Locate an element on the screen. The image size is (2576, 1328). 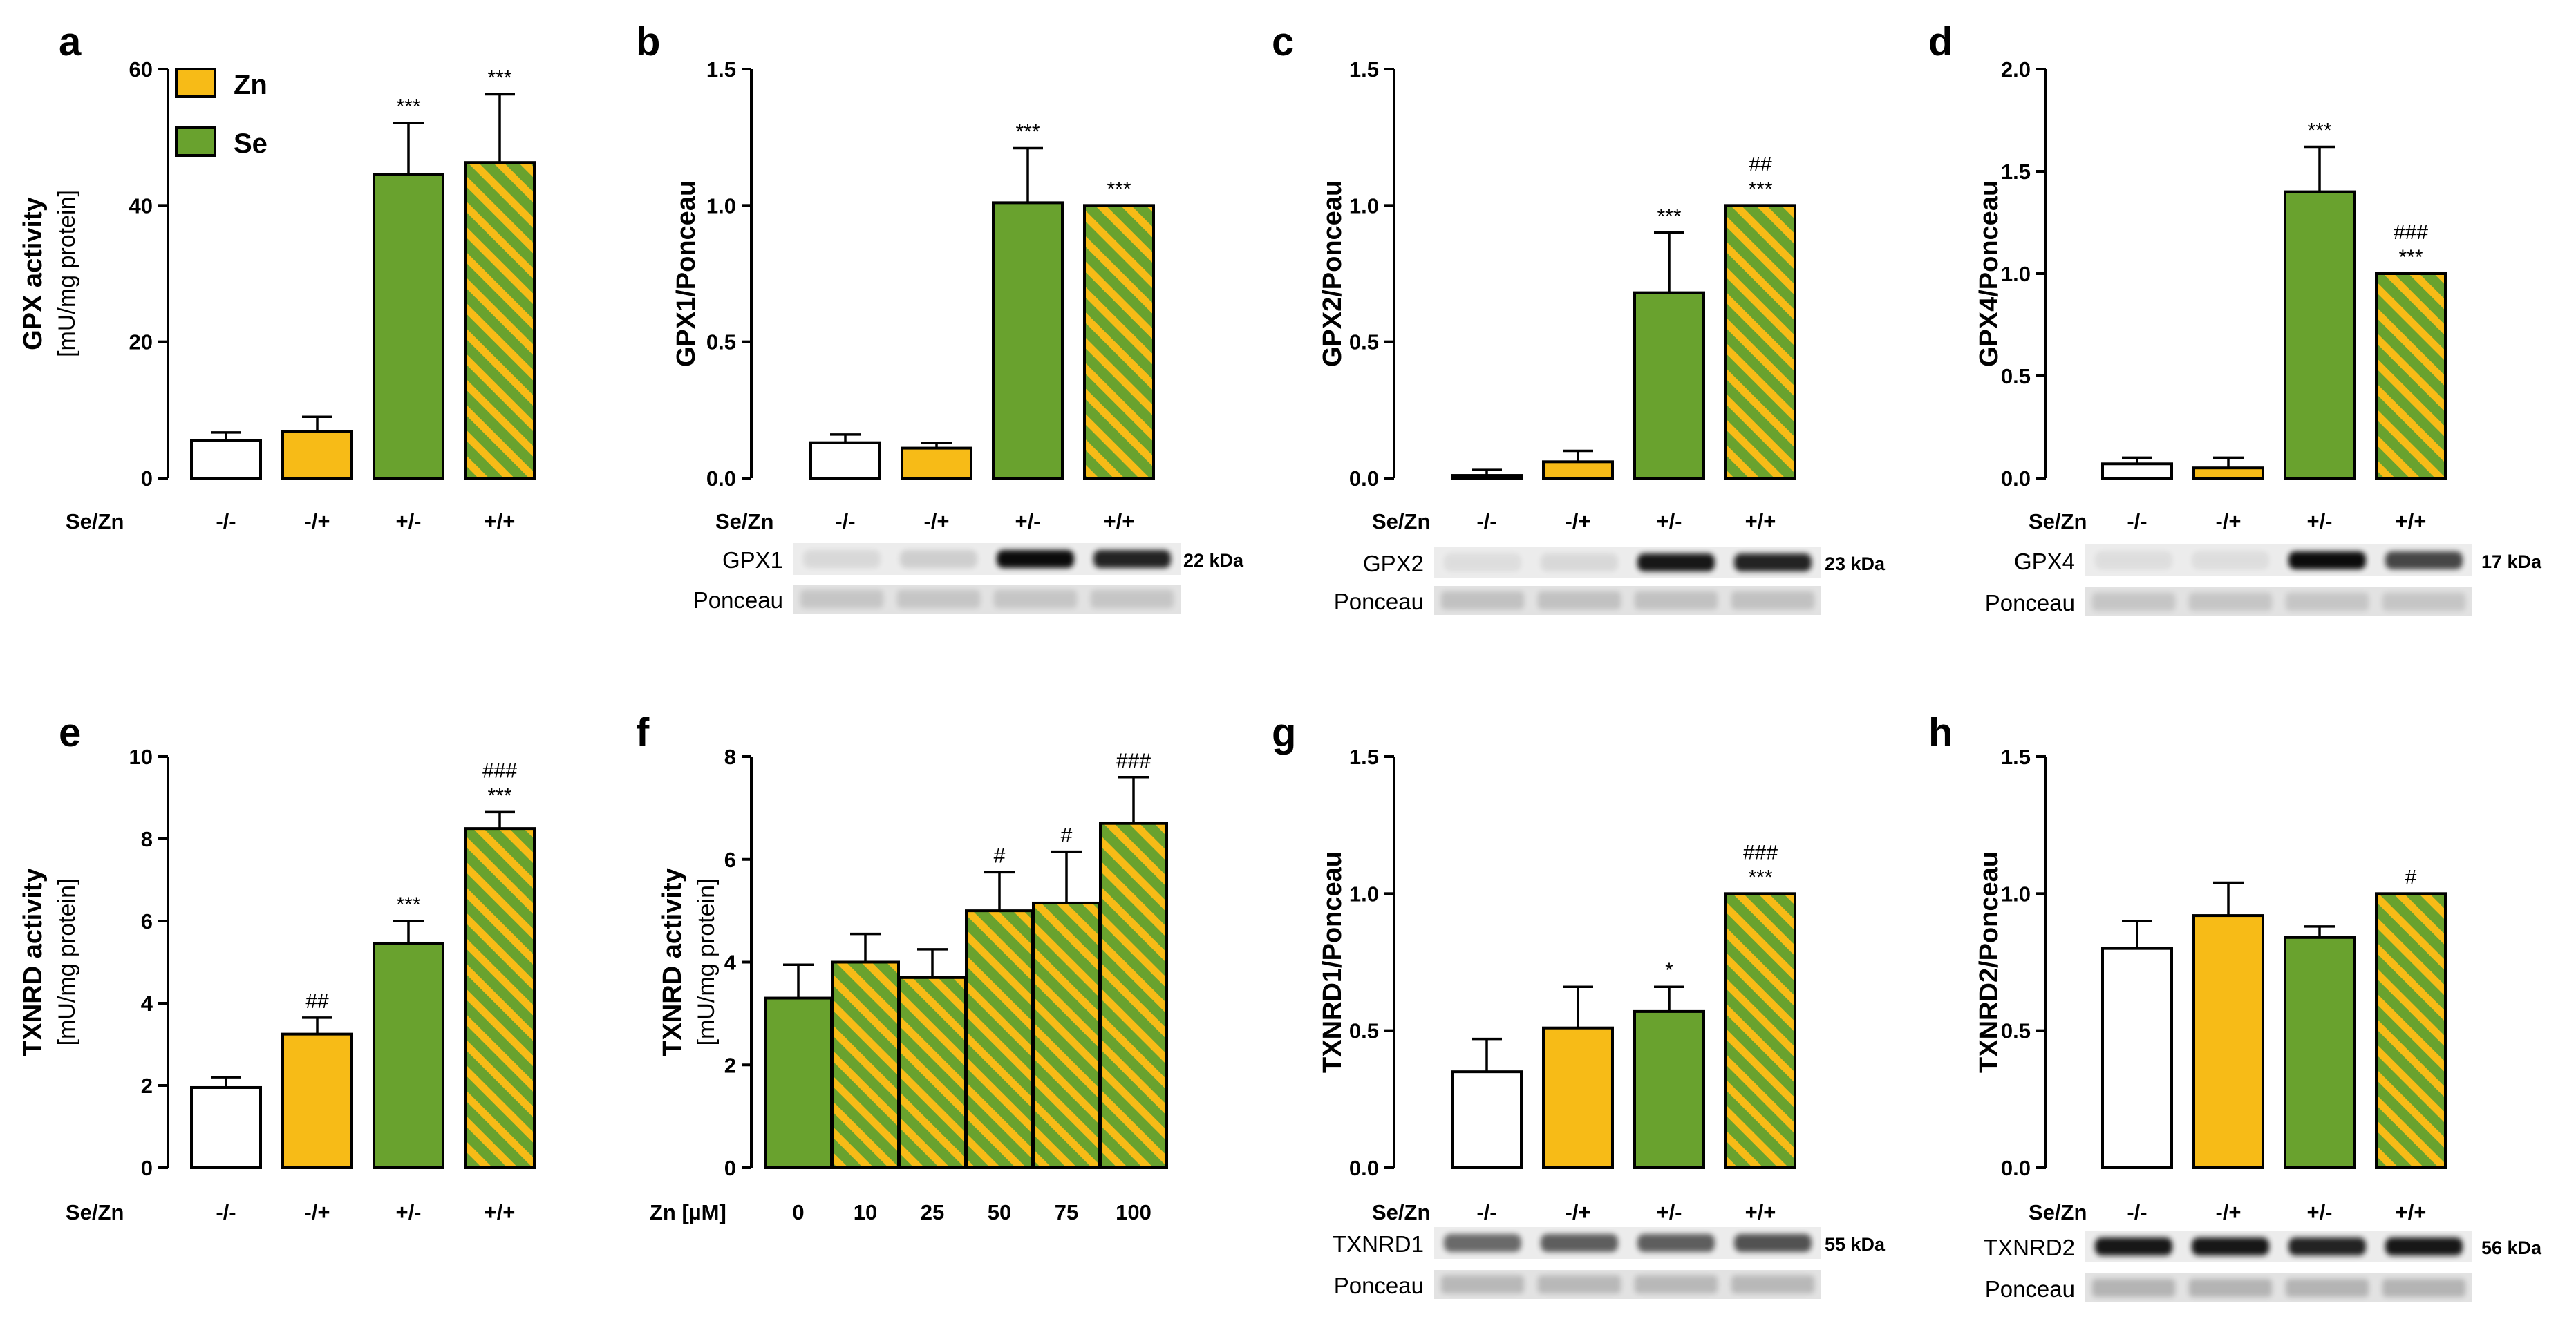
x-category-label: 50 is located at coordinates (999, 1212).